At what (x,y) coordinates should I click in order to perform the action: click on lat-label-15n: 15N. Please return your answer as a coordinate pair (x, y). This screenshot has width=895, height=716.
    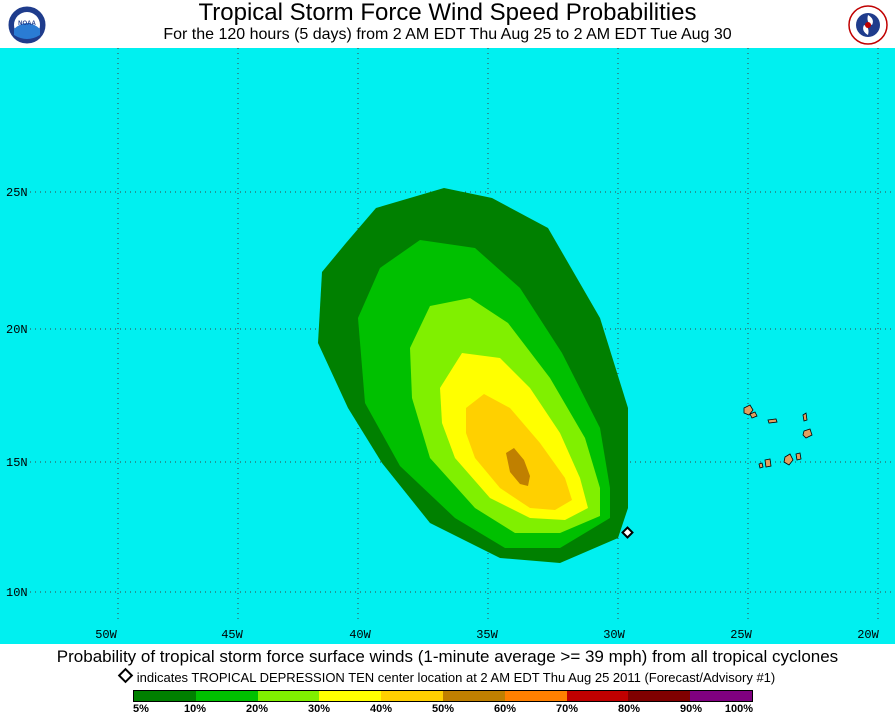
    Looking at the image, I should click on (17, 463).